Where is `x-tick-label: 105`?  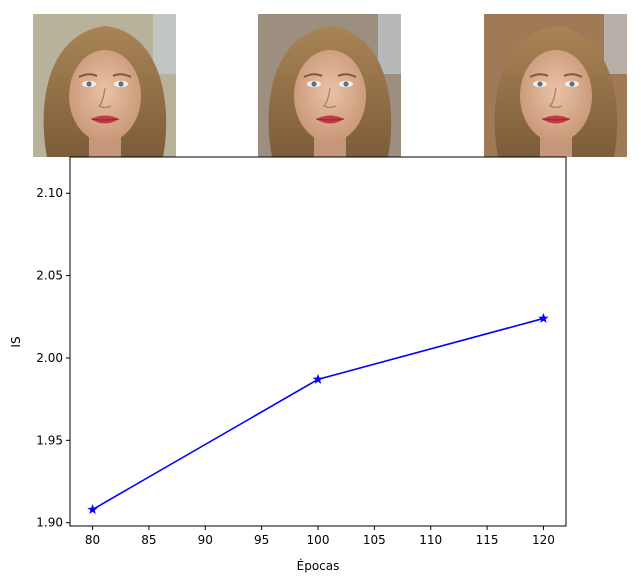
x-tick-label: 105 is located at coordinates (374, 540).